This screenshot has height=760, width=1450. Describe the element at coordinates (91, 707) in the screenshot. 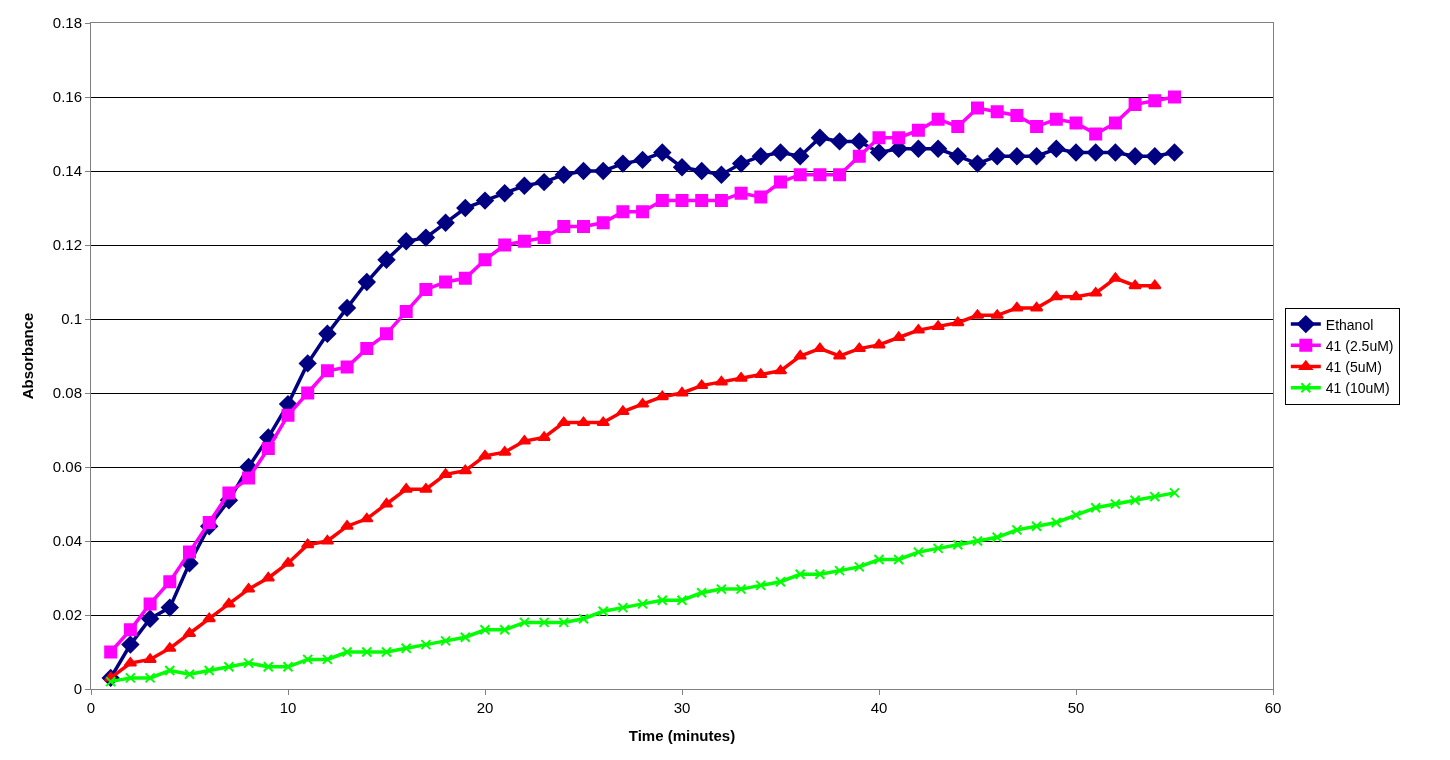

I see `x-tick-label: 0` at that location.